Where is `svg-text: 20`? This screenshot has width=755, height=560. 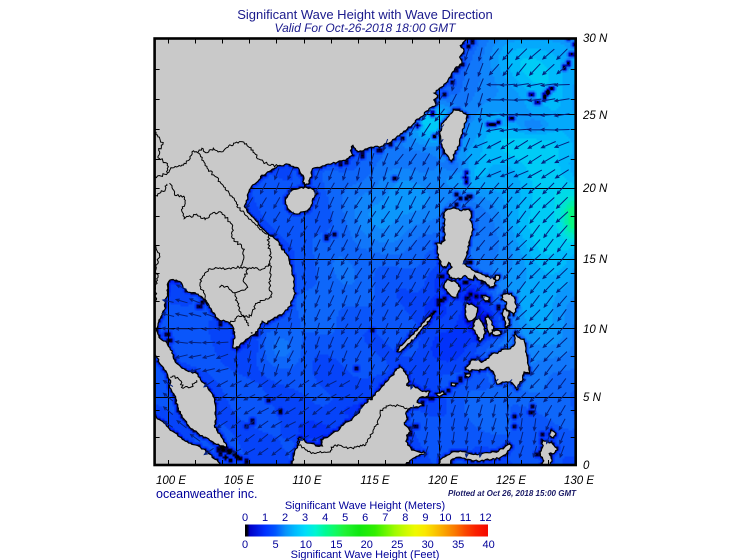 svg-text: 20 is located at coordinates (367, 545).